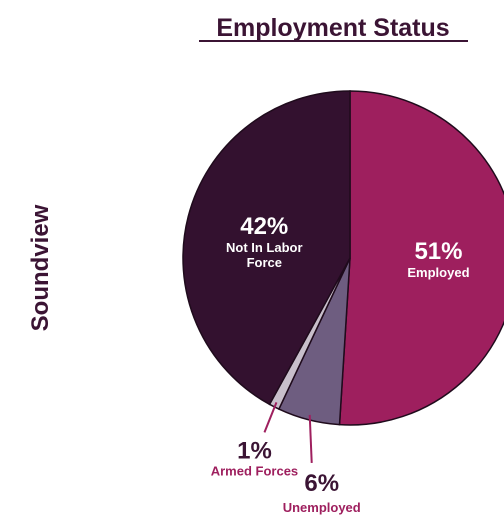 The height and width of the screenshot is (529, 504). I want to click on chart-title: Employment Status, so click(332, 28).